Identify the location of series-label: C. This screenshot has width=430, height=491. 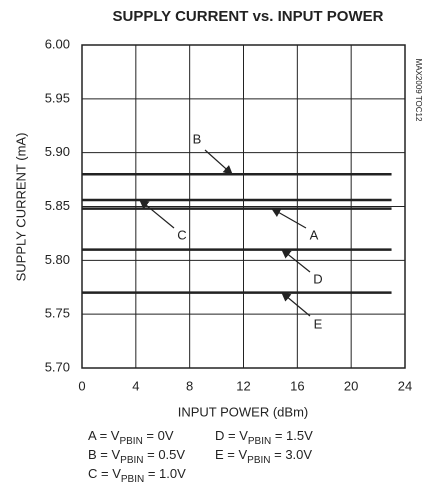
(181, 234).